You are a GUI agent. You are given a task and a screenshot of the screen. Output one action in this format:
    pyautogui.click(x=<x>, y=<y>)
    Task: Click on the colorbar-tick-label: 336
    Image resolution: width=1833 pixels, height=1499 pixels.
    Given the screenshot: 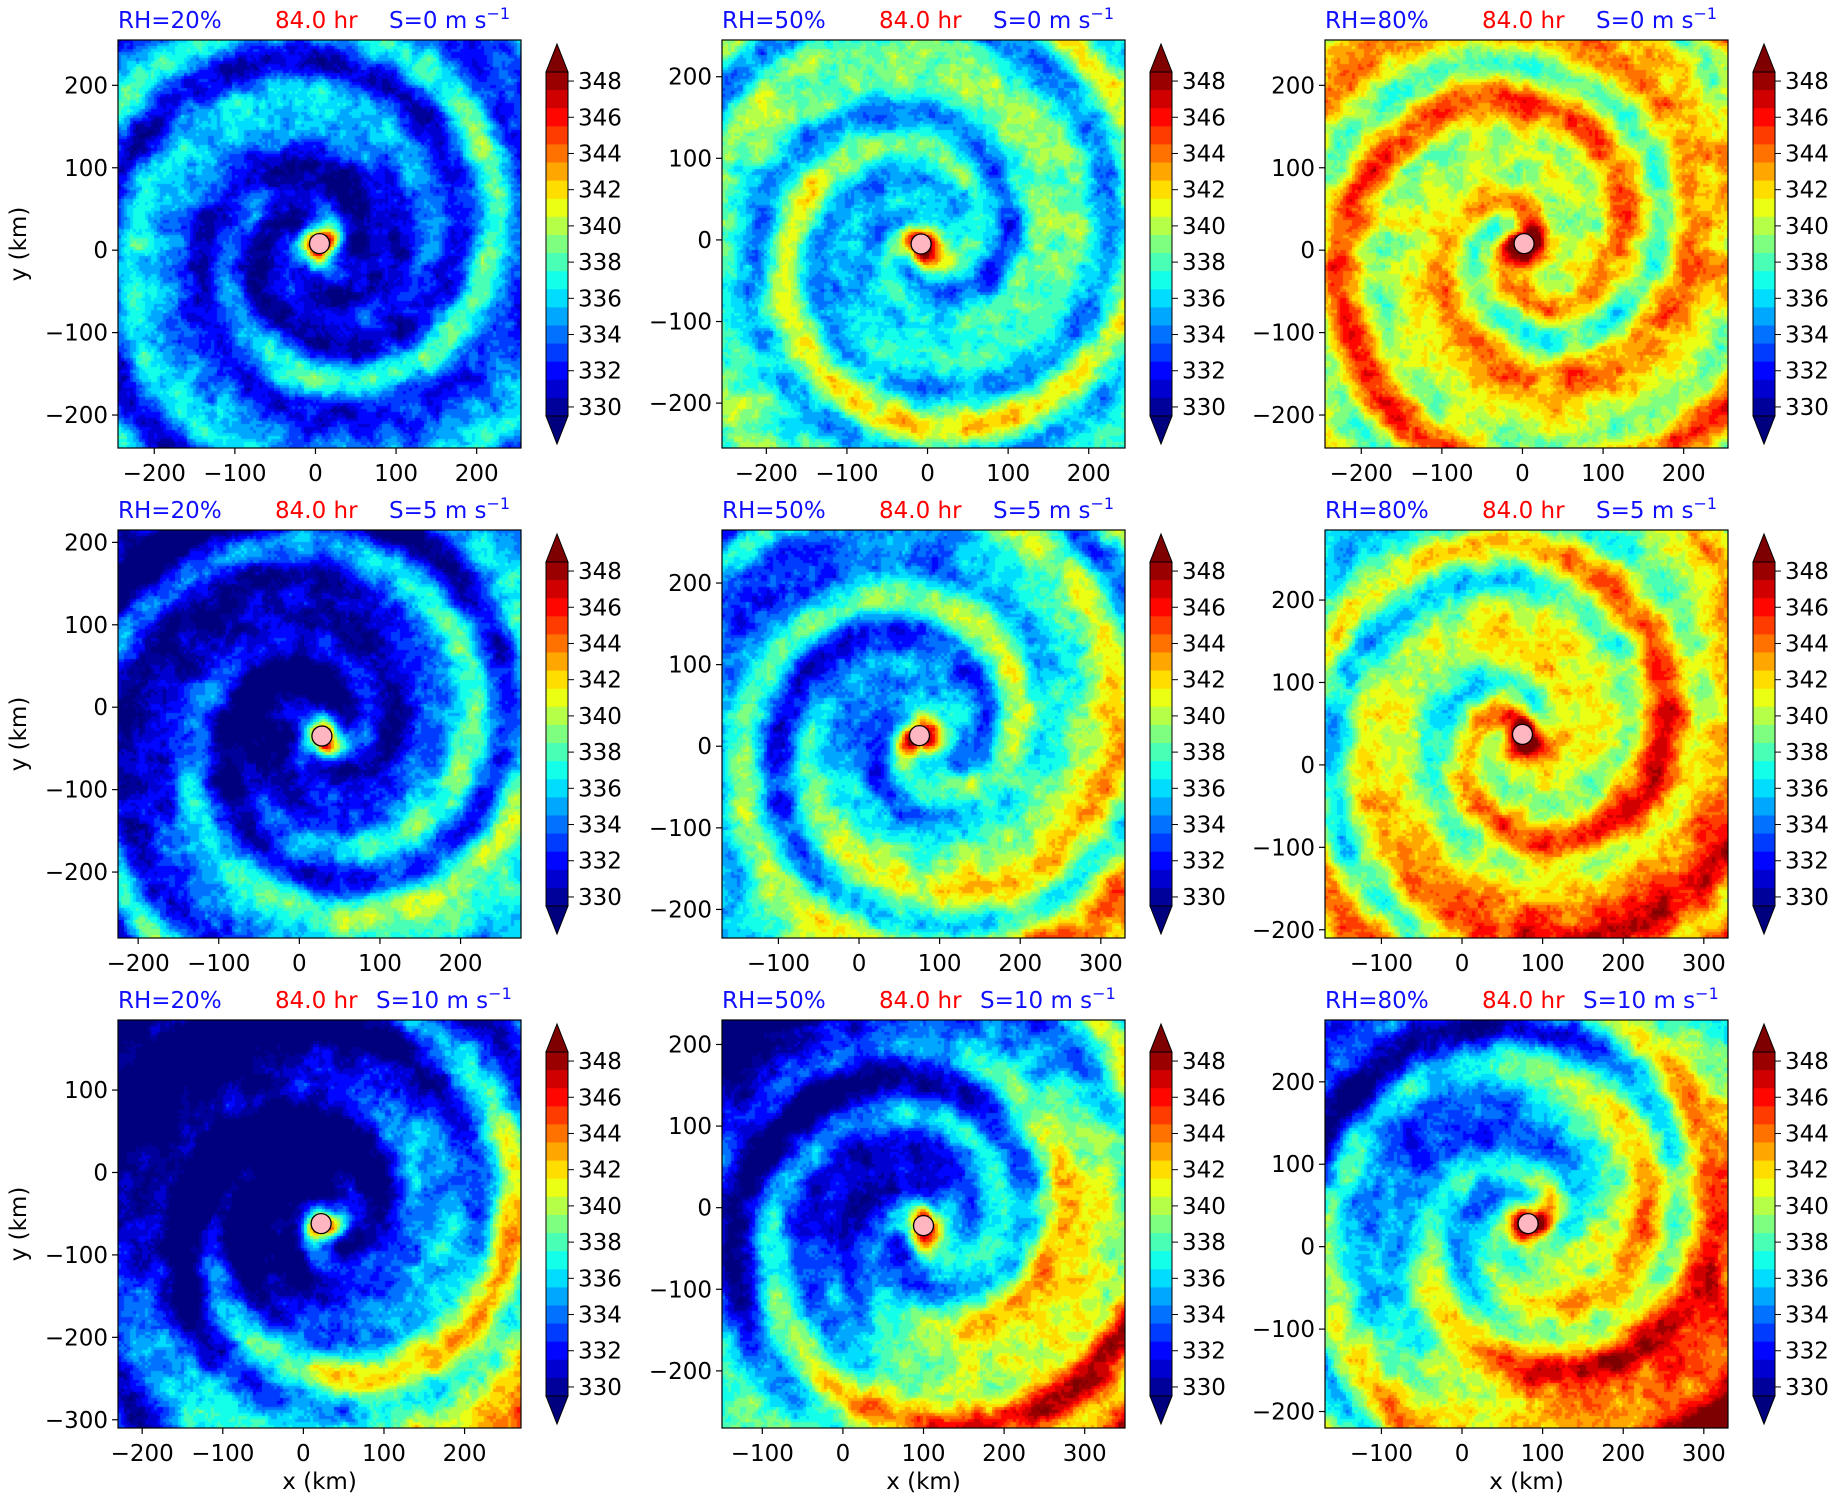 What is the action you would take?
    pyautogui.click(x=600, y=789)
    